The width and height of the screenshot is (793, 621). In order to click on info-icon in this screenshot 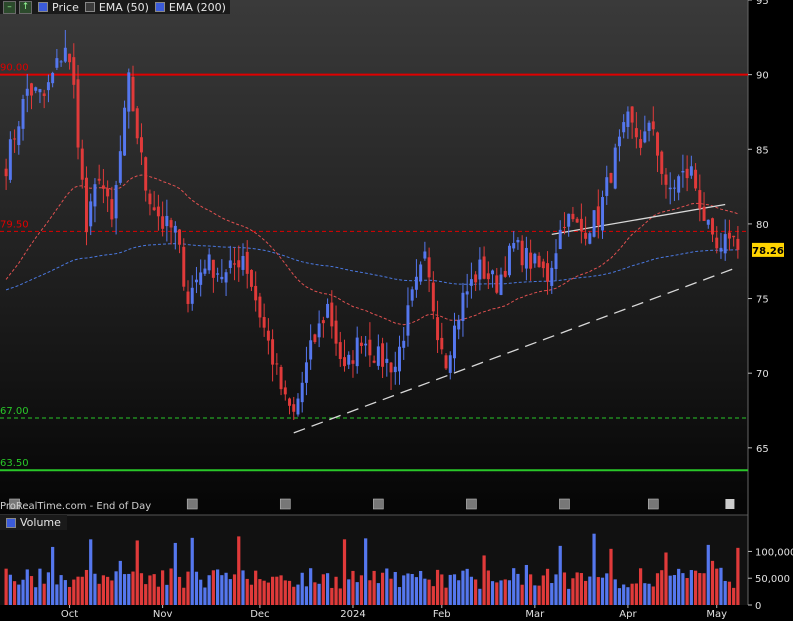, I will do `click(730, 504)`.